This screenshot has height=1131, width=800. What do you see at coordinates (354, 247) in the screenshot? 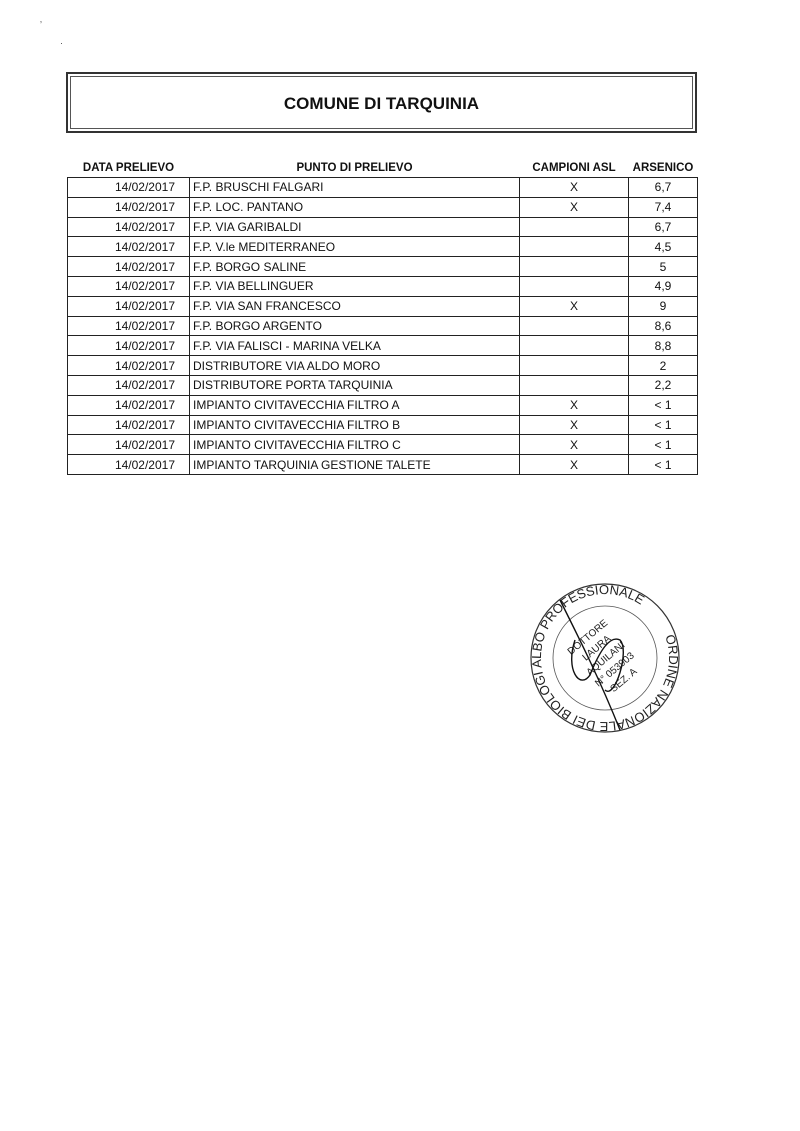
I see `cell-point: F.P. V.le MEDITERRANEO` at bounding box center [354, 247].